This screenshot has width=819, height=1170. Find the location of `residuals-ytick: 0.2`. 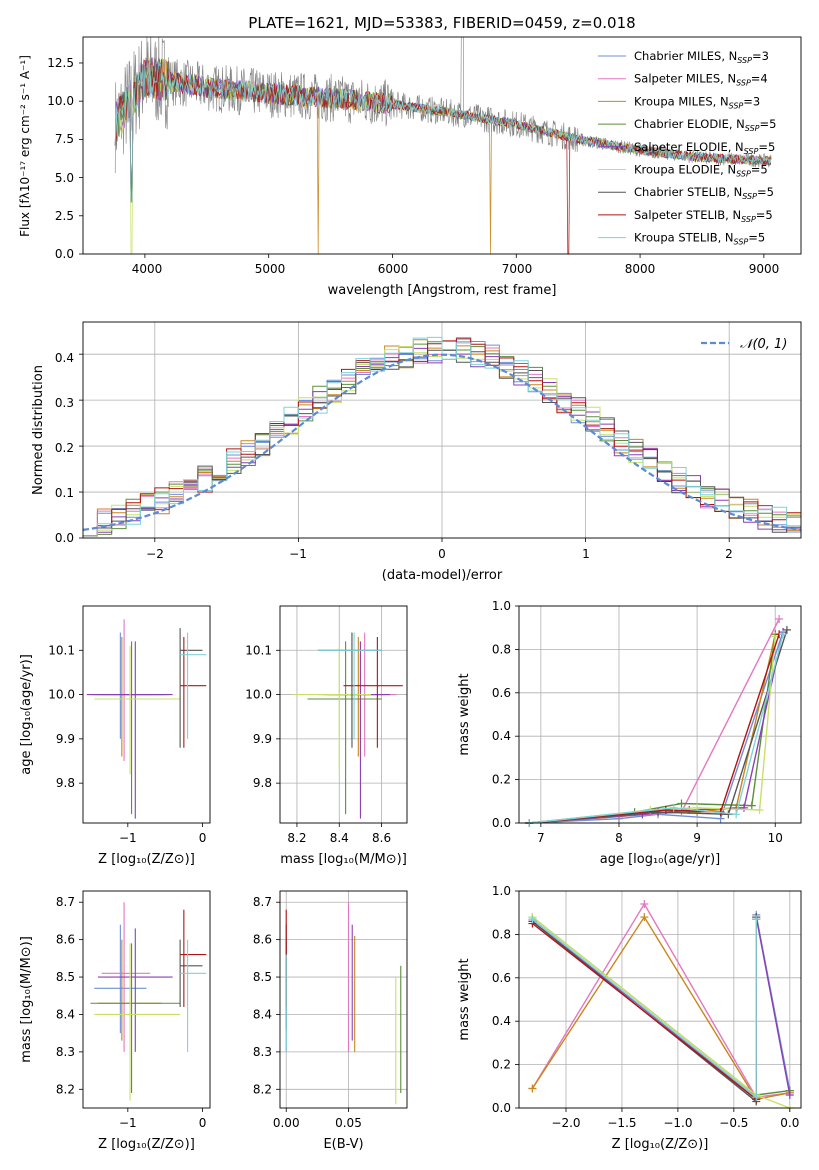

residuals-ytick: 0.2 is located at coordinates (64, 448).